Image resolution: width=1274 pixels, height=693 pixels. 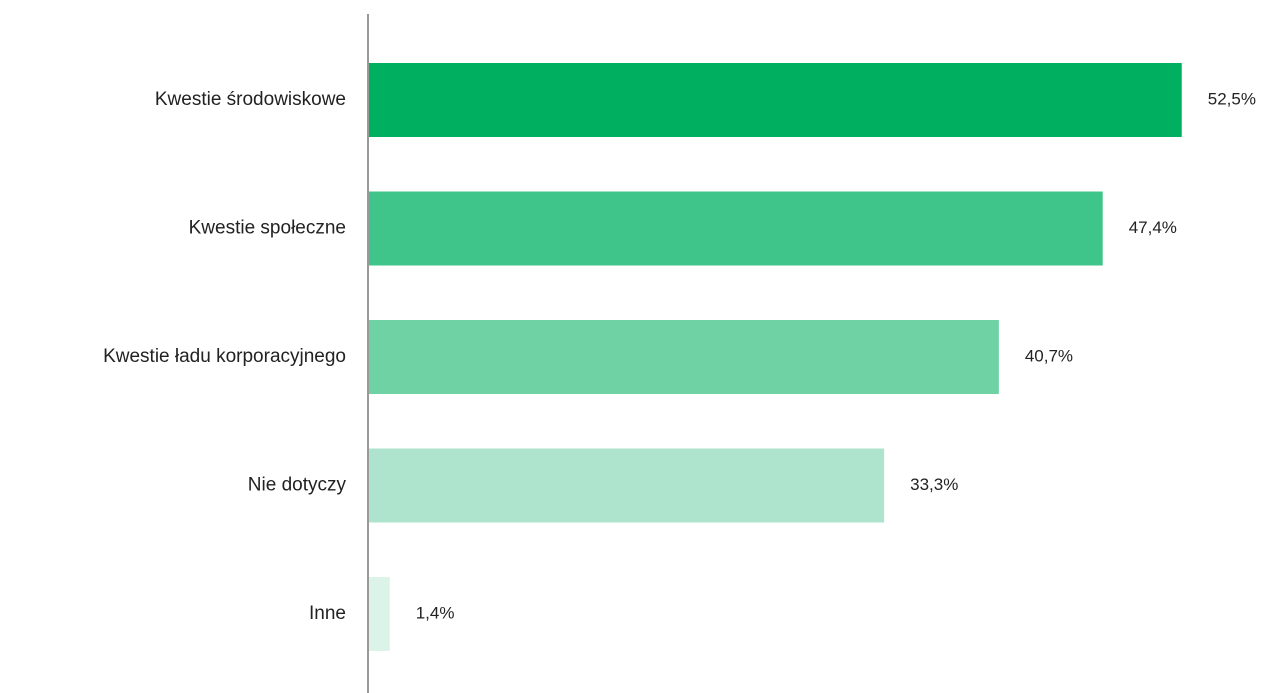 I want to click on category-label-4: Inne, so click(x=327, y=613).